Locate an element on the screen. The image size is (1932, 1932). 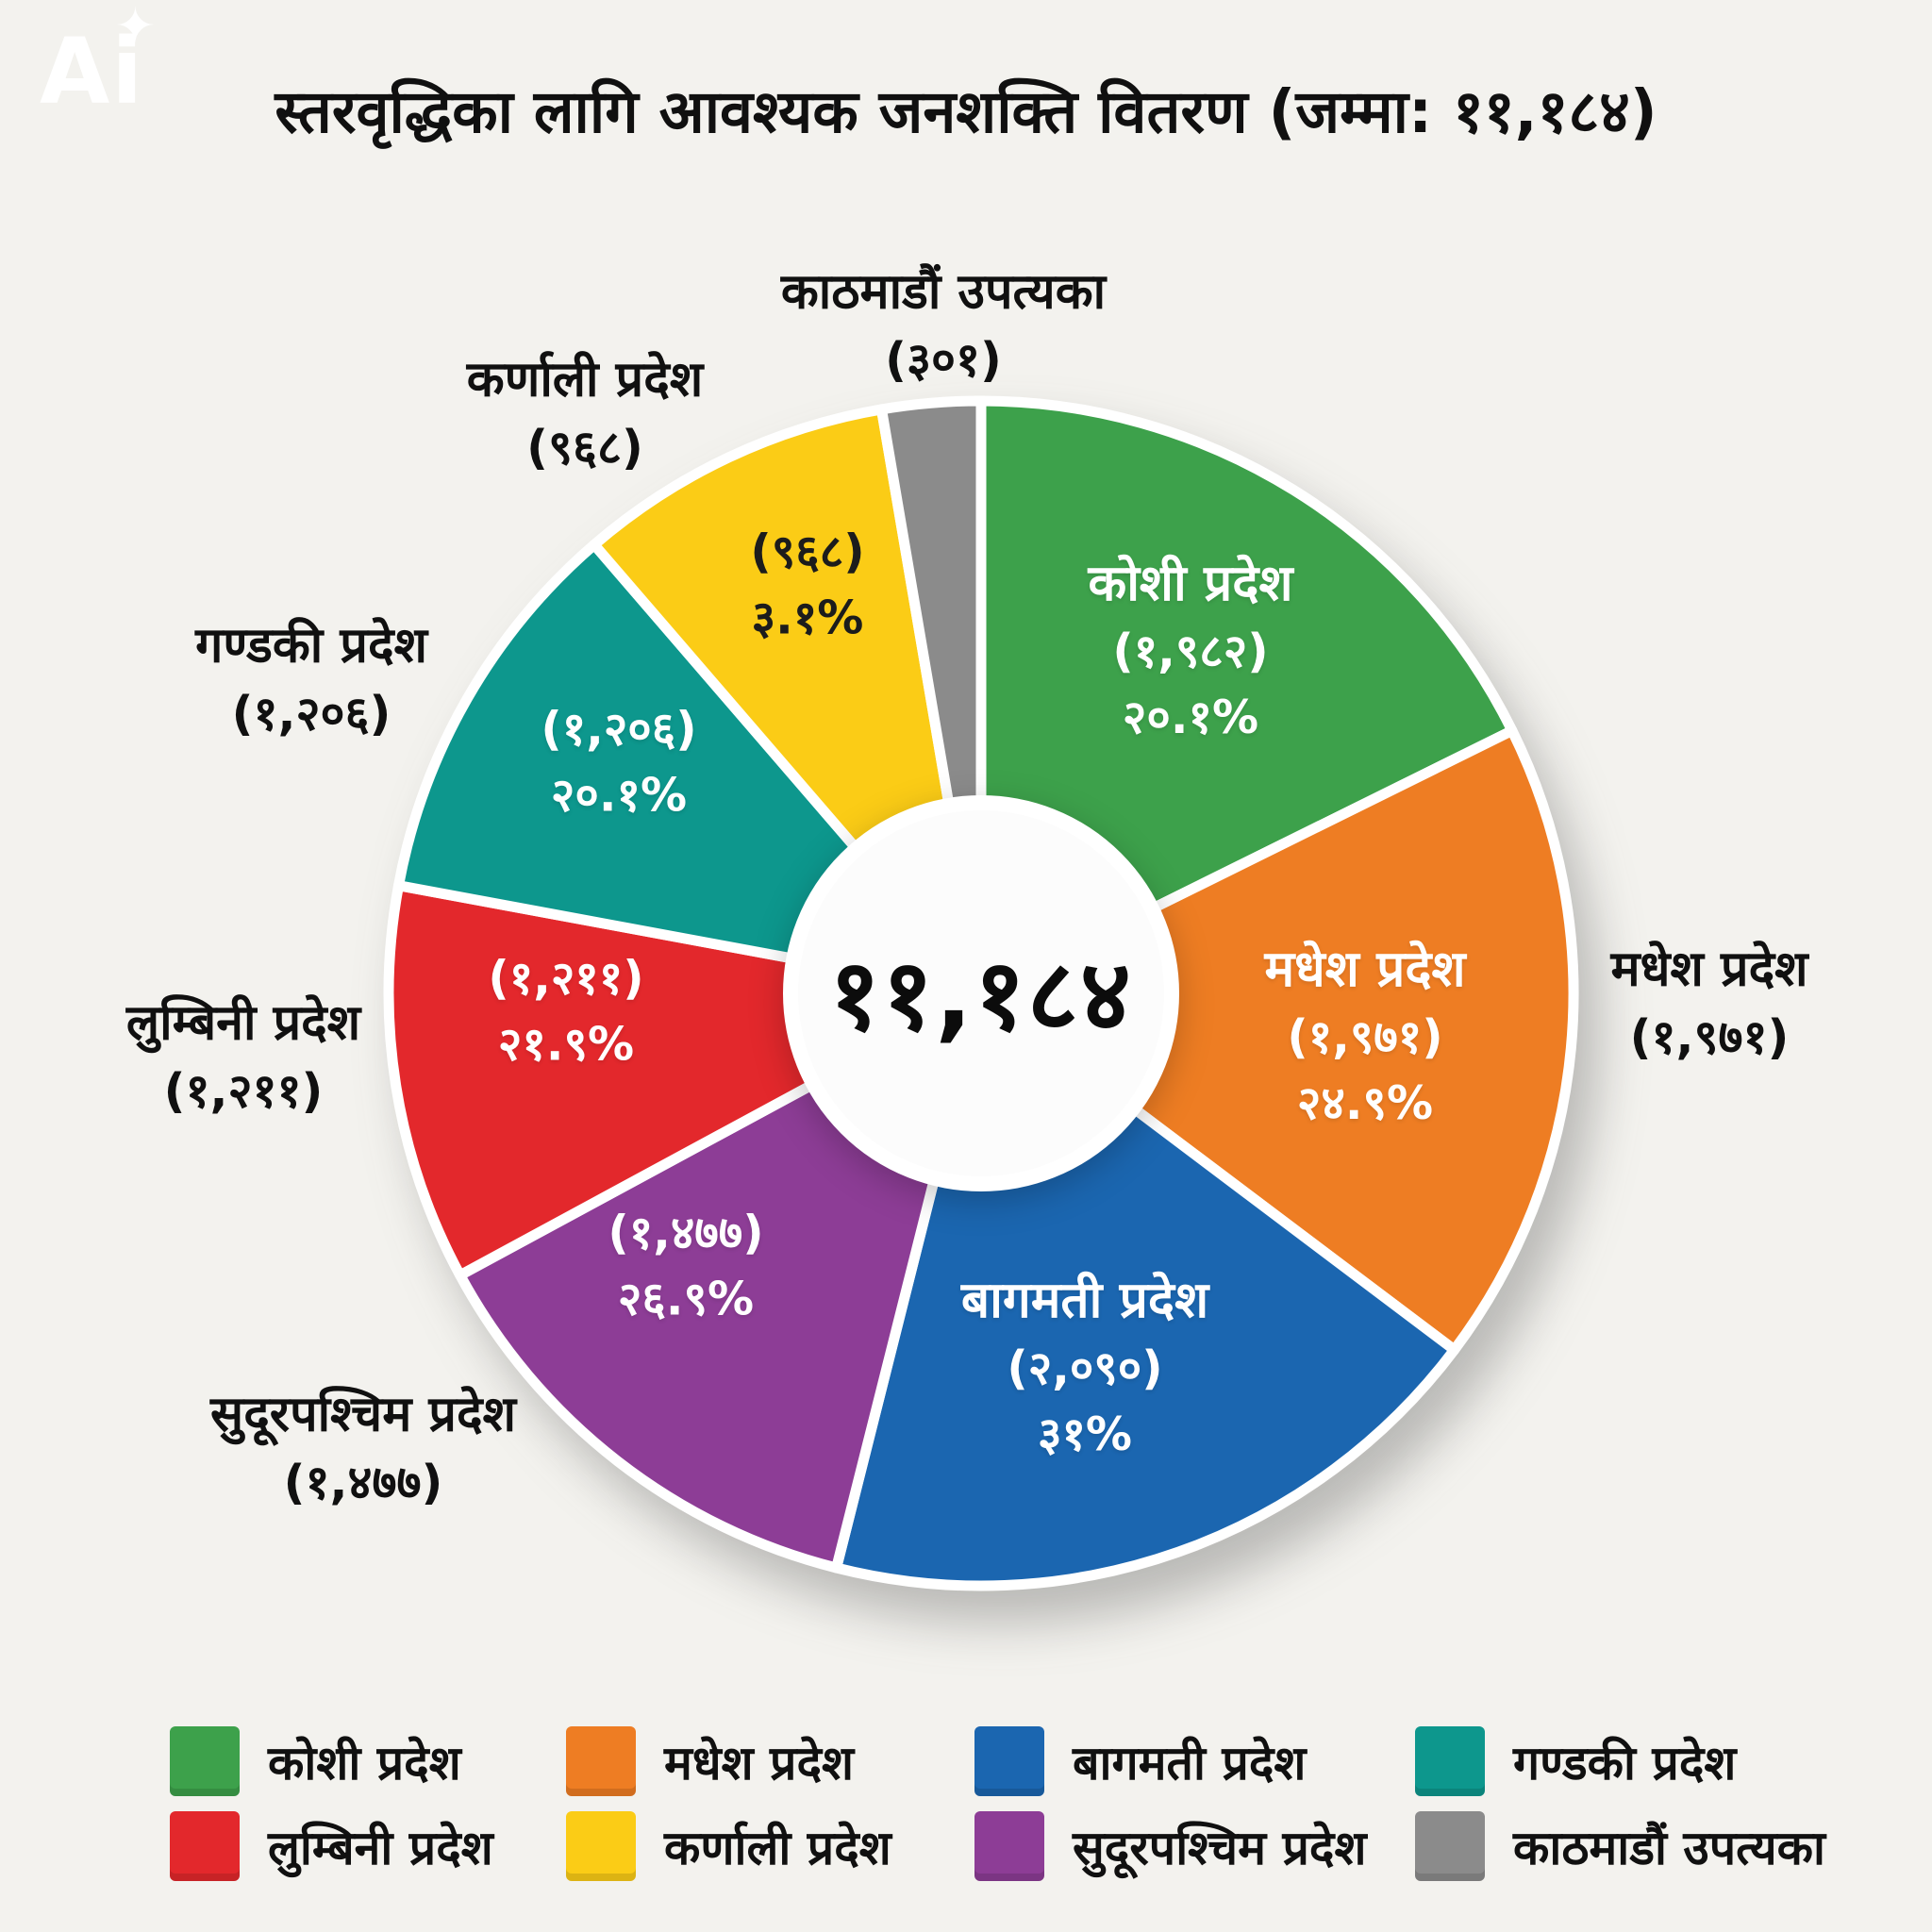
legend-label: कोशी प्रदेश is located at coordinates (364, 1763).